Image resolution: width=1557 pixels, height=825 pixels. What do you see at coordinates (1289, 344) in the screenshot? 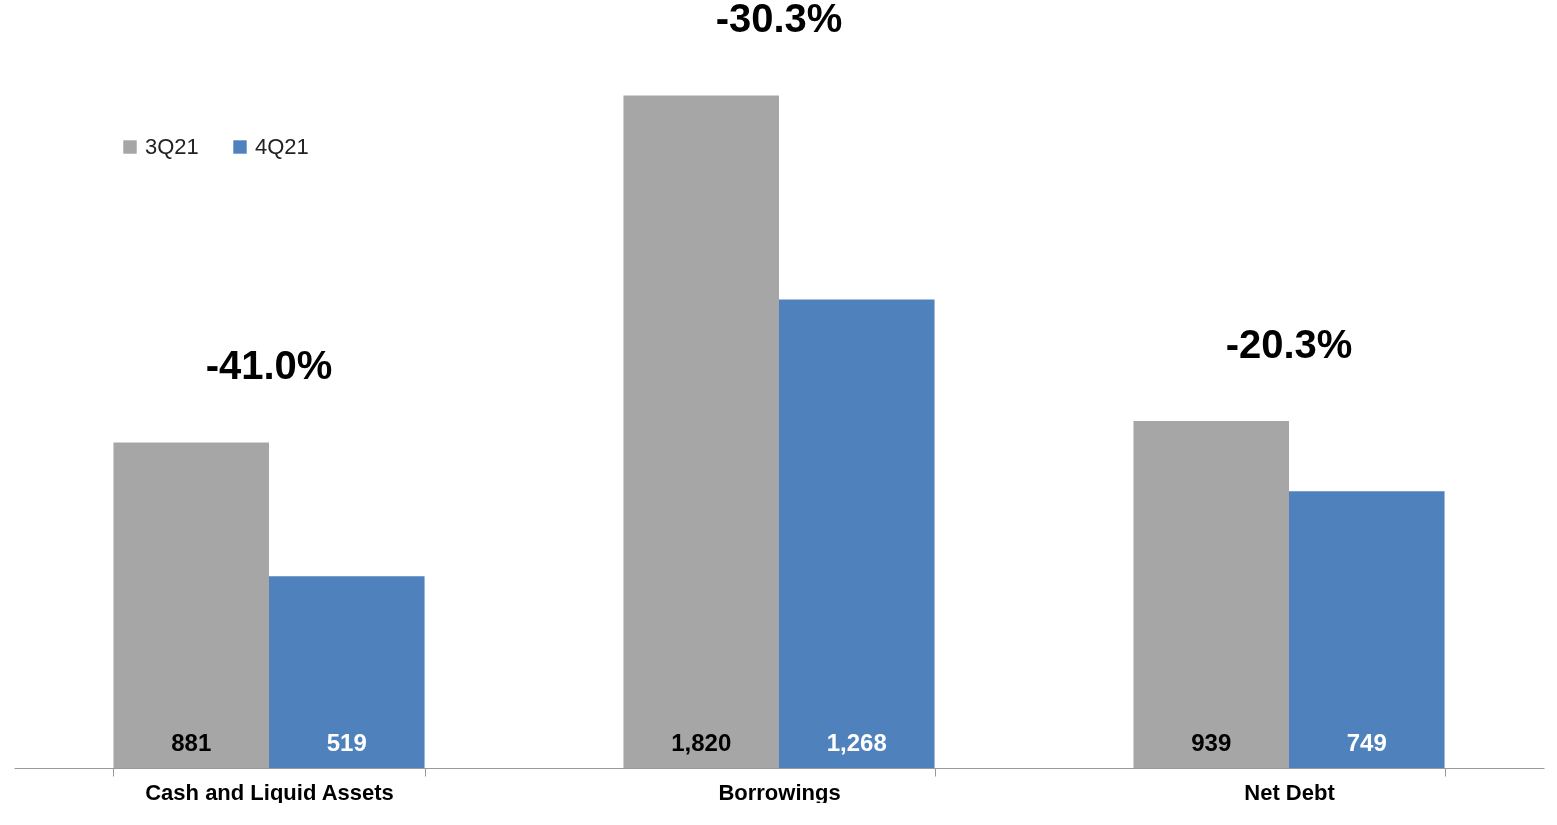
I see `annotation: -20.3%` at bounding box center [1289, 344].